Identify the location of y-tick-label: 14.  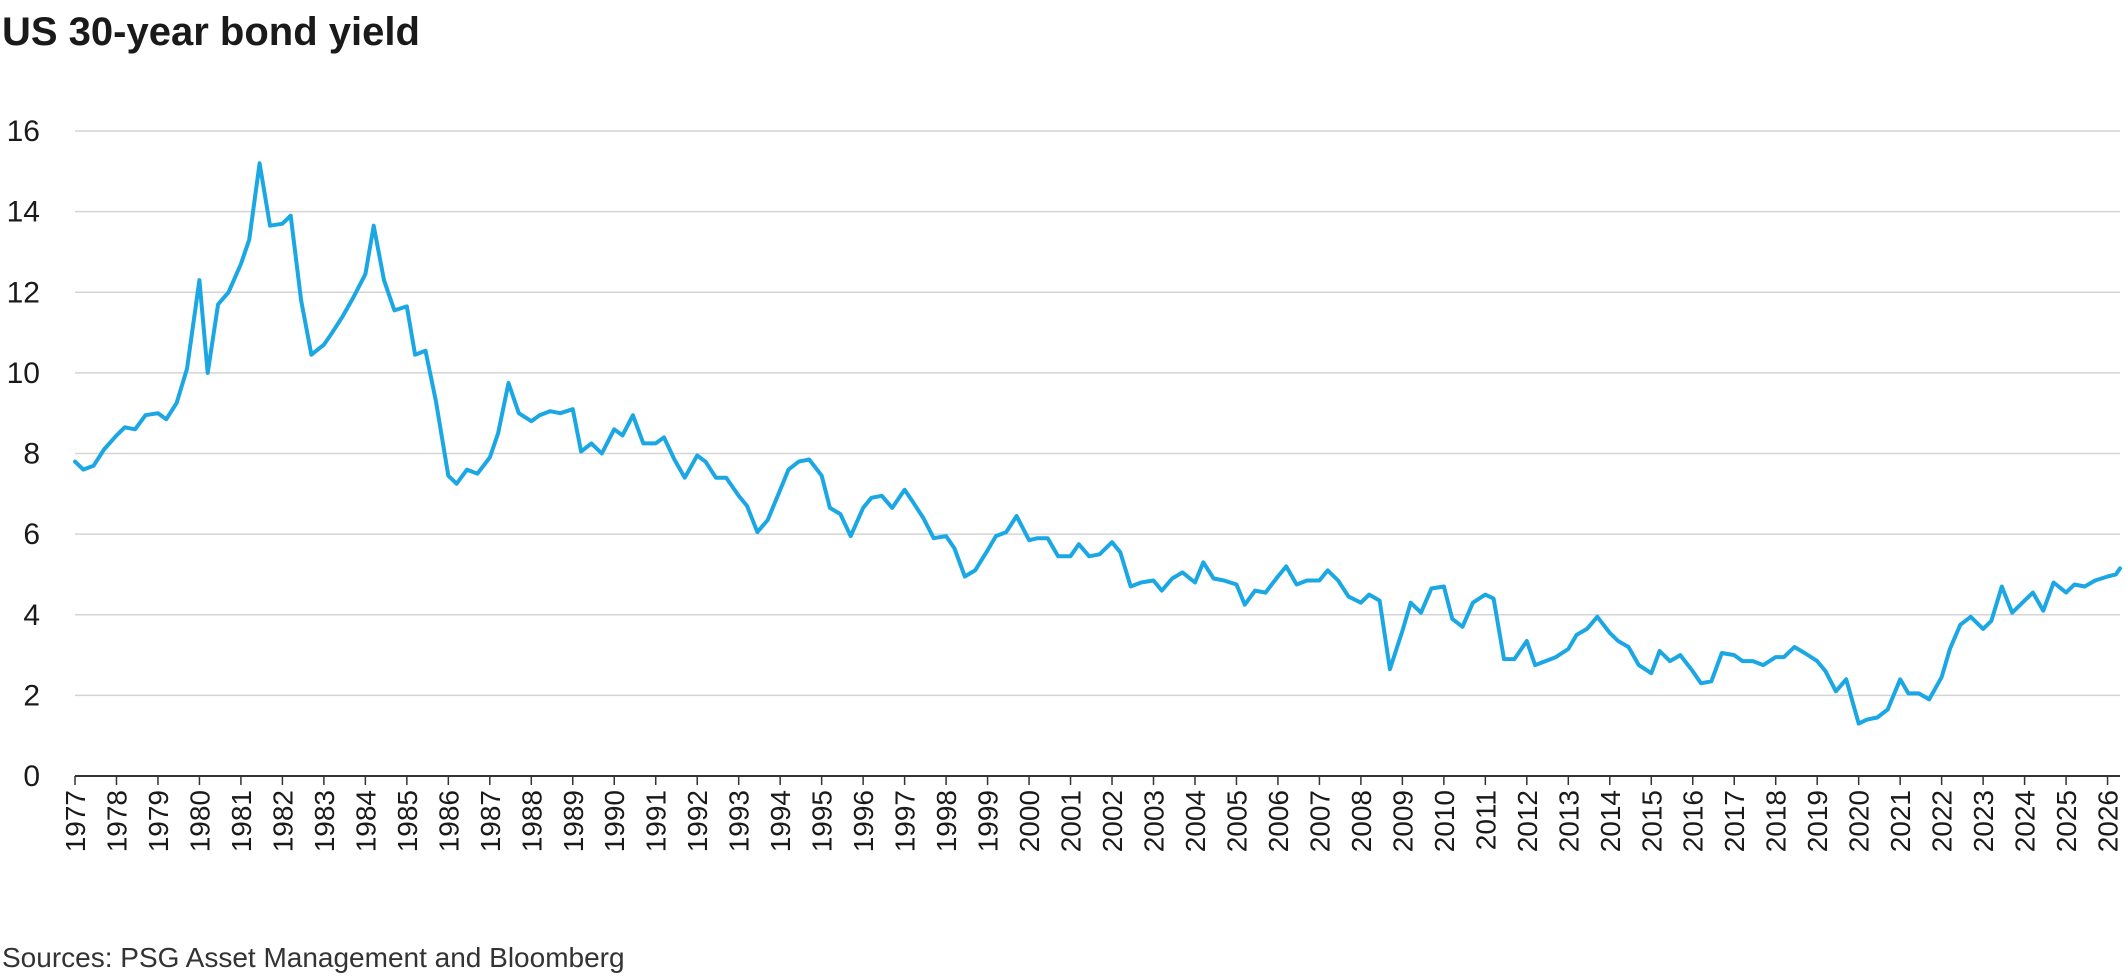
(23, 212).